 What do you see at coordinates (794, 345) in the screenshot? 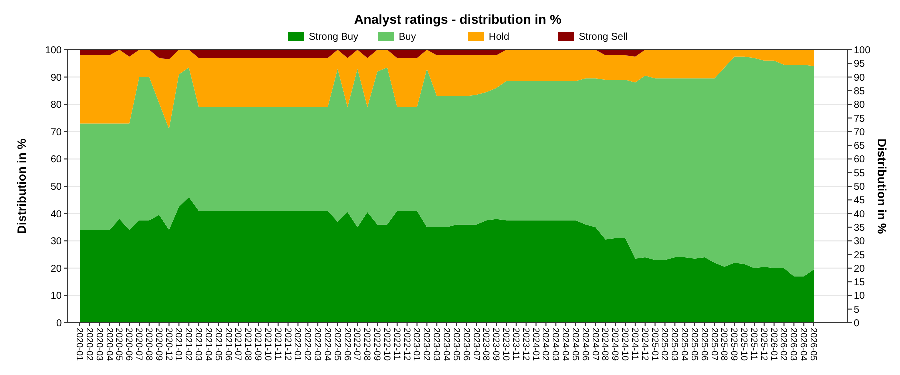
I see `x-tick-label: 2026-03` at bounding box center [794, 345].